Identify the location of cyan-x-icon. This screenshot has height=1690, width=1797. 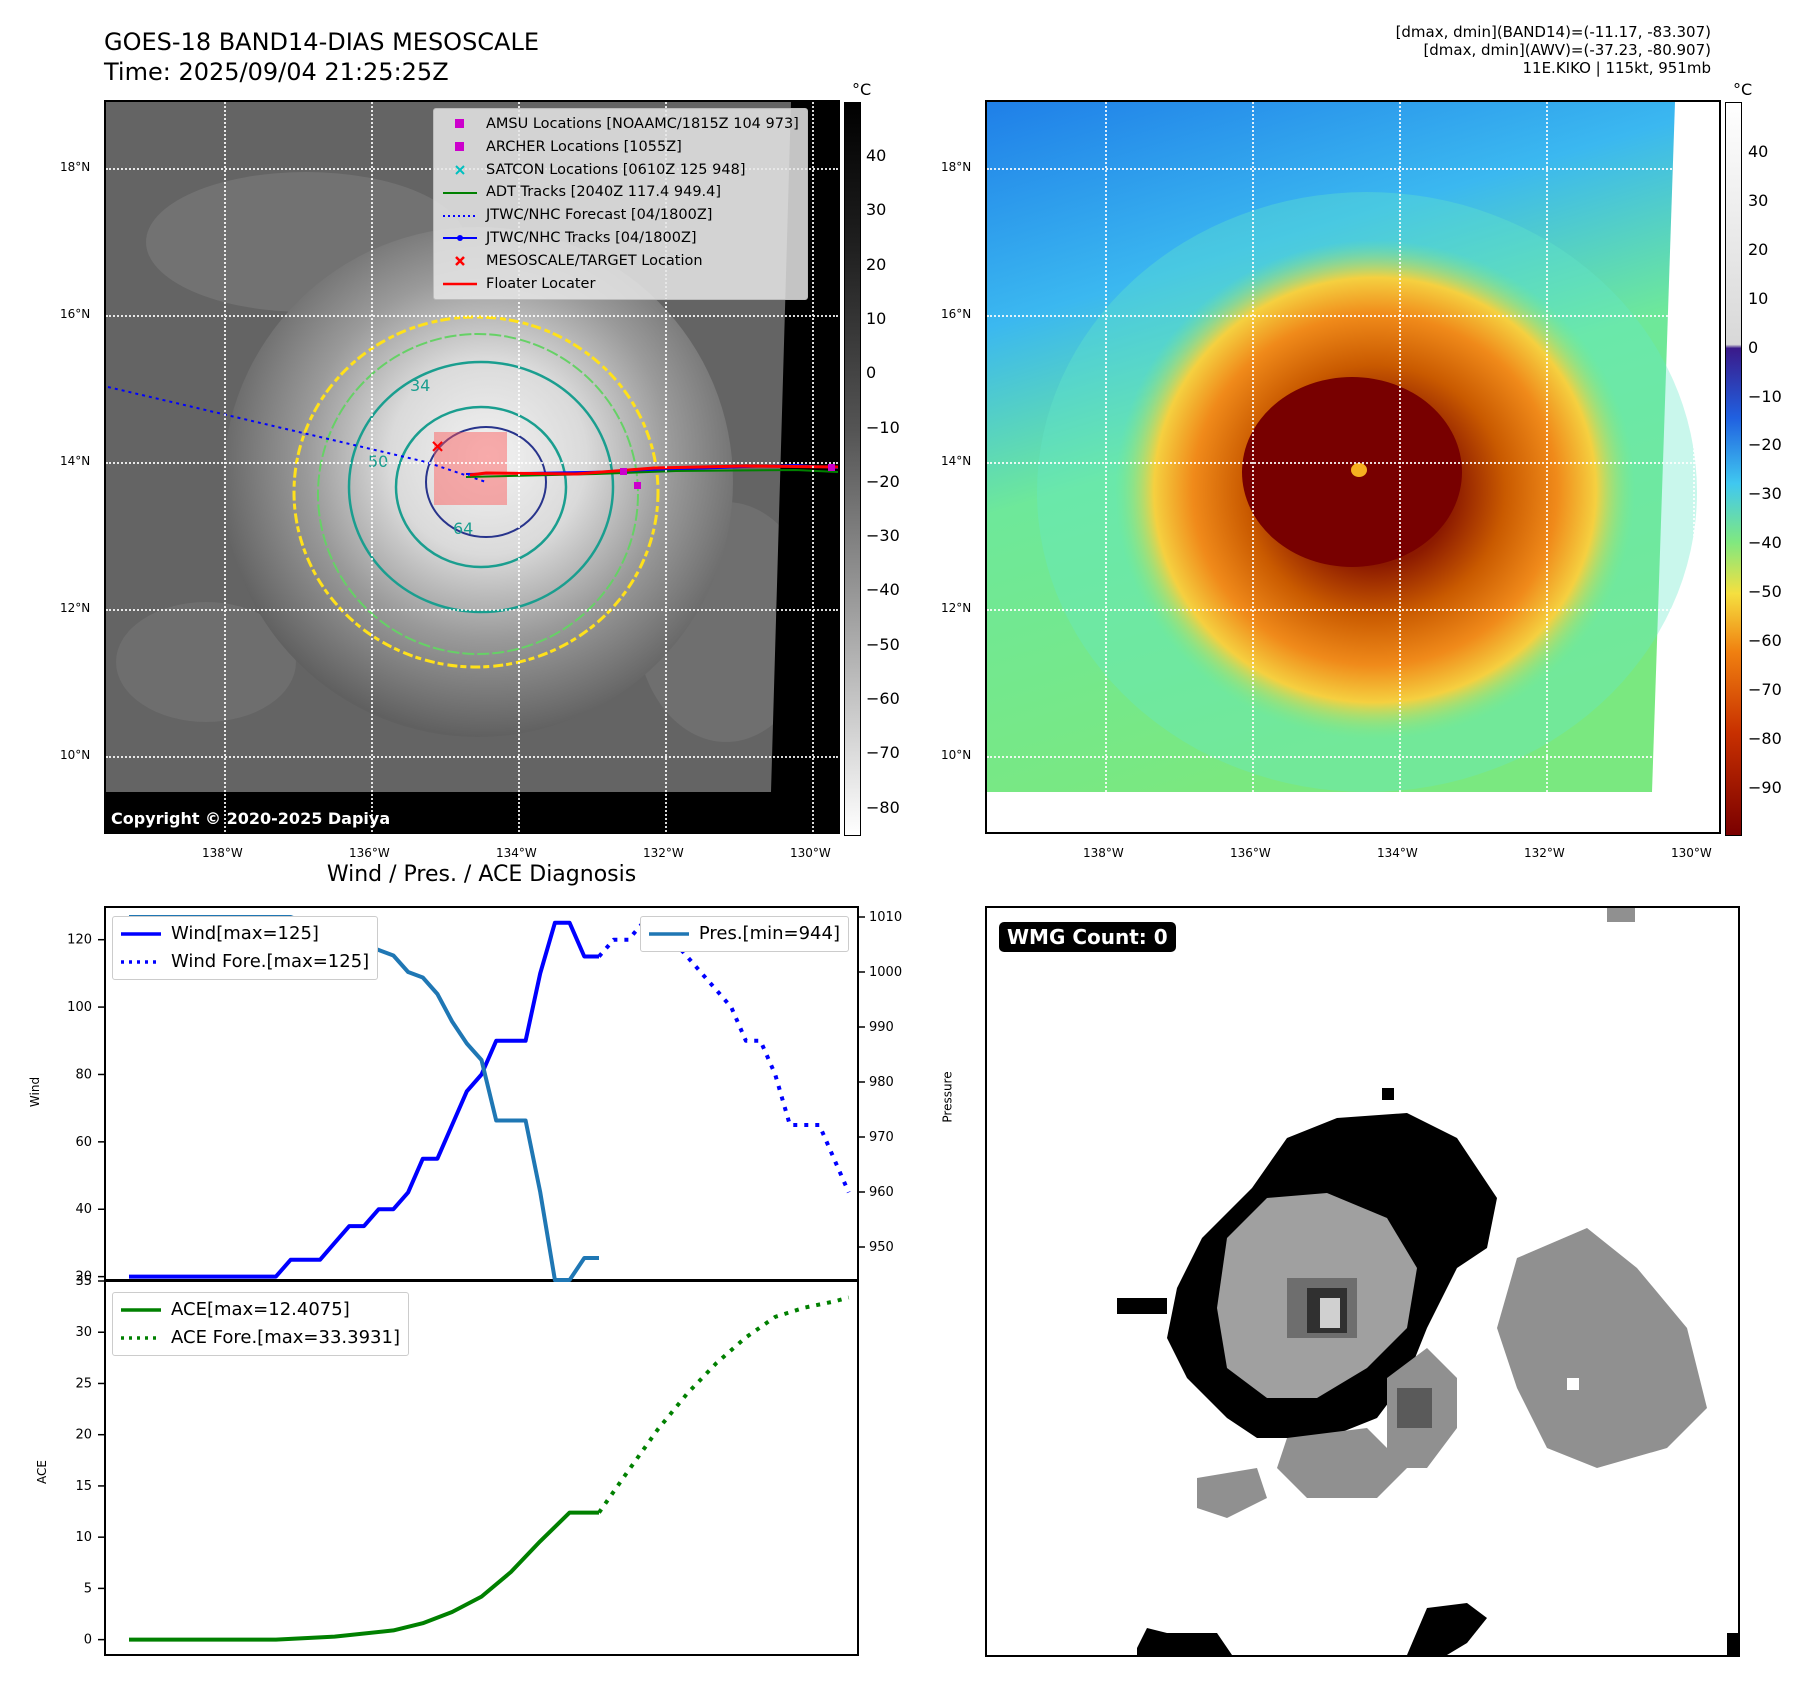
(460, 170).